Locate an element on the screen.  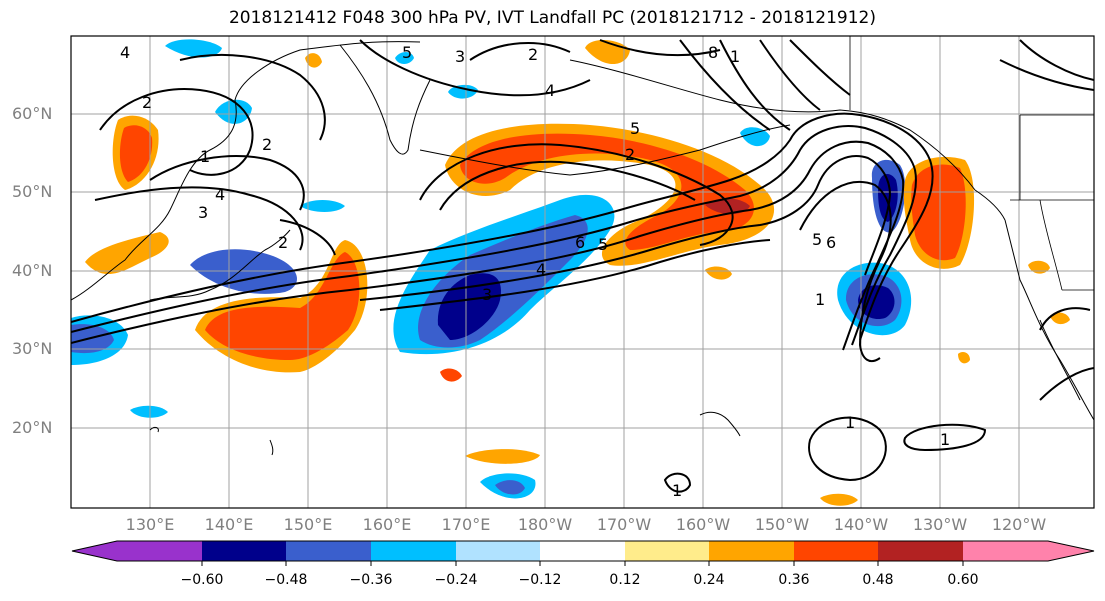
lon-label: 160°E is located at coordinates (387, 524).